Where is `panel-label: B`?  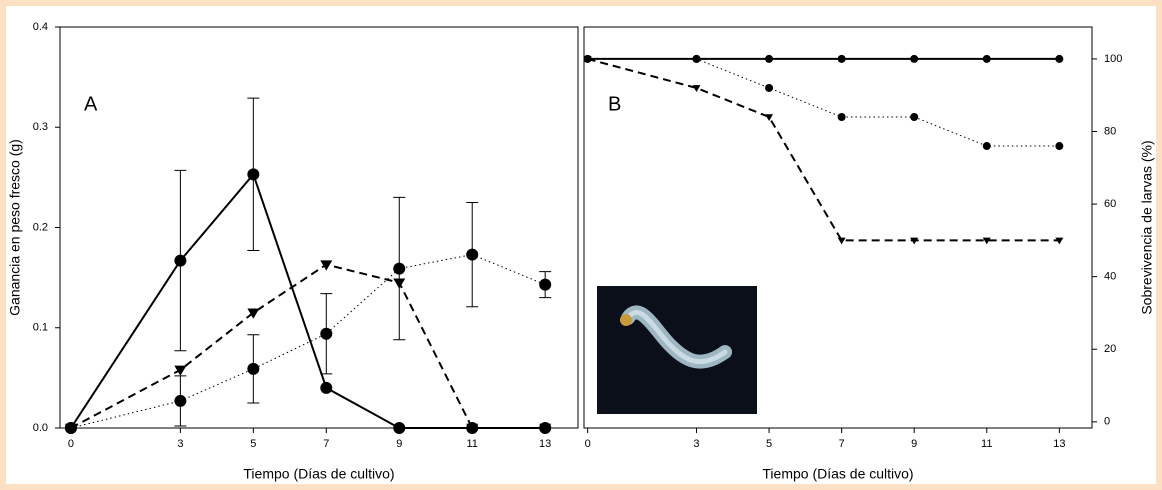
panel-label: B is located at coordinates (614, 104).